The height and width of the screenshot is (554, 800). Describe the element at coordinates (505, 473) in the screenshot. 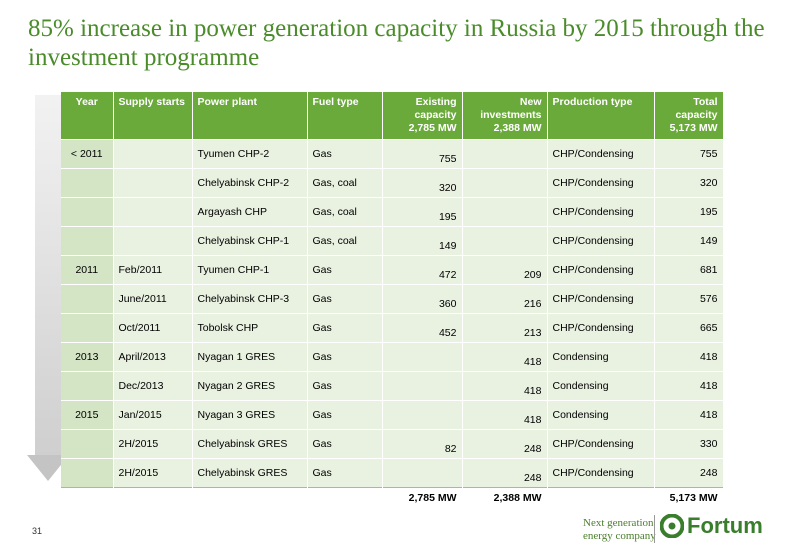

I see `cell-new-investments: 248` at that location.